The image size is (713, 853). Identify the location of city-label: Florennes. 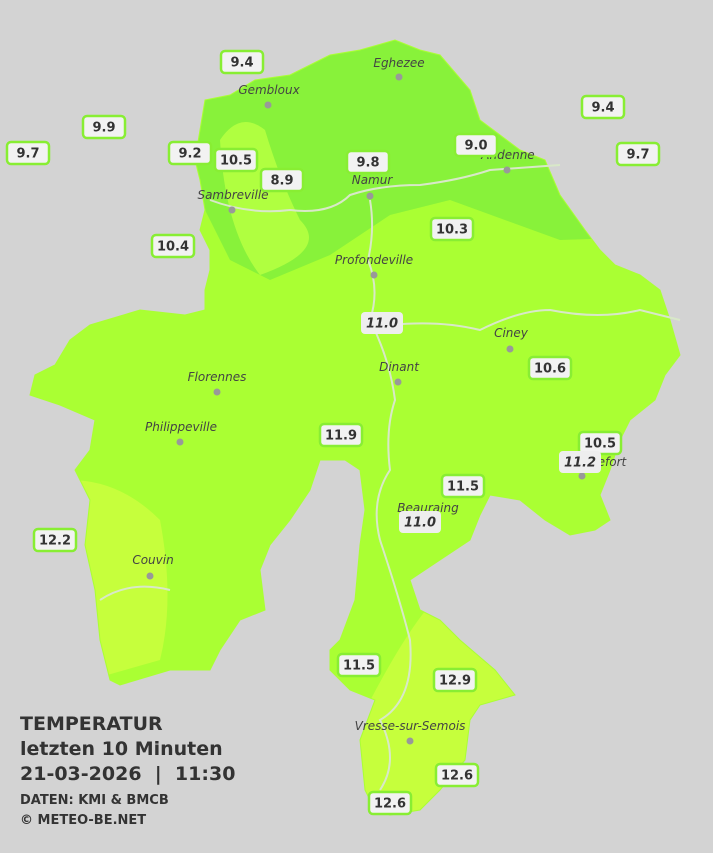
(217, 377).